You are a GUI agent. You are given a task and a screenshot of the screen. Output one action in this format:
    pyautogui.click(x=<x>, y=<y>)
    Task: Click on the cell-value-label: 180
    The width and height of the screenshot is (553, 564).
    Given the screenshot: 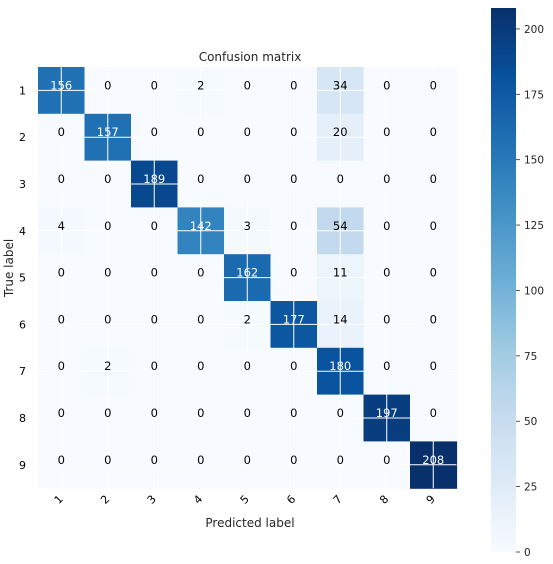 What is the action you would take?
    pyautogui.click(x=340, y=366)
    